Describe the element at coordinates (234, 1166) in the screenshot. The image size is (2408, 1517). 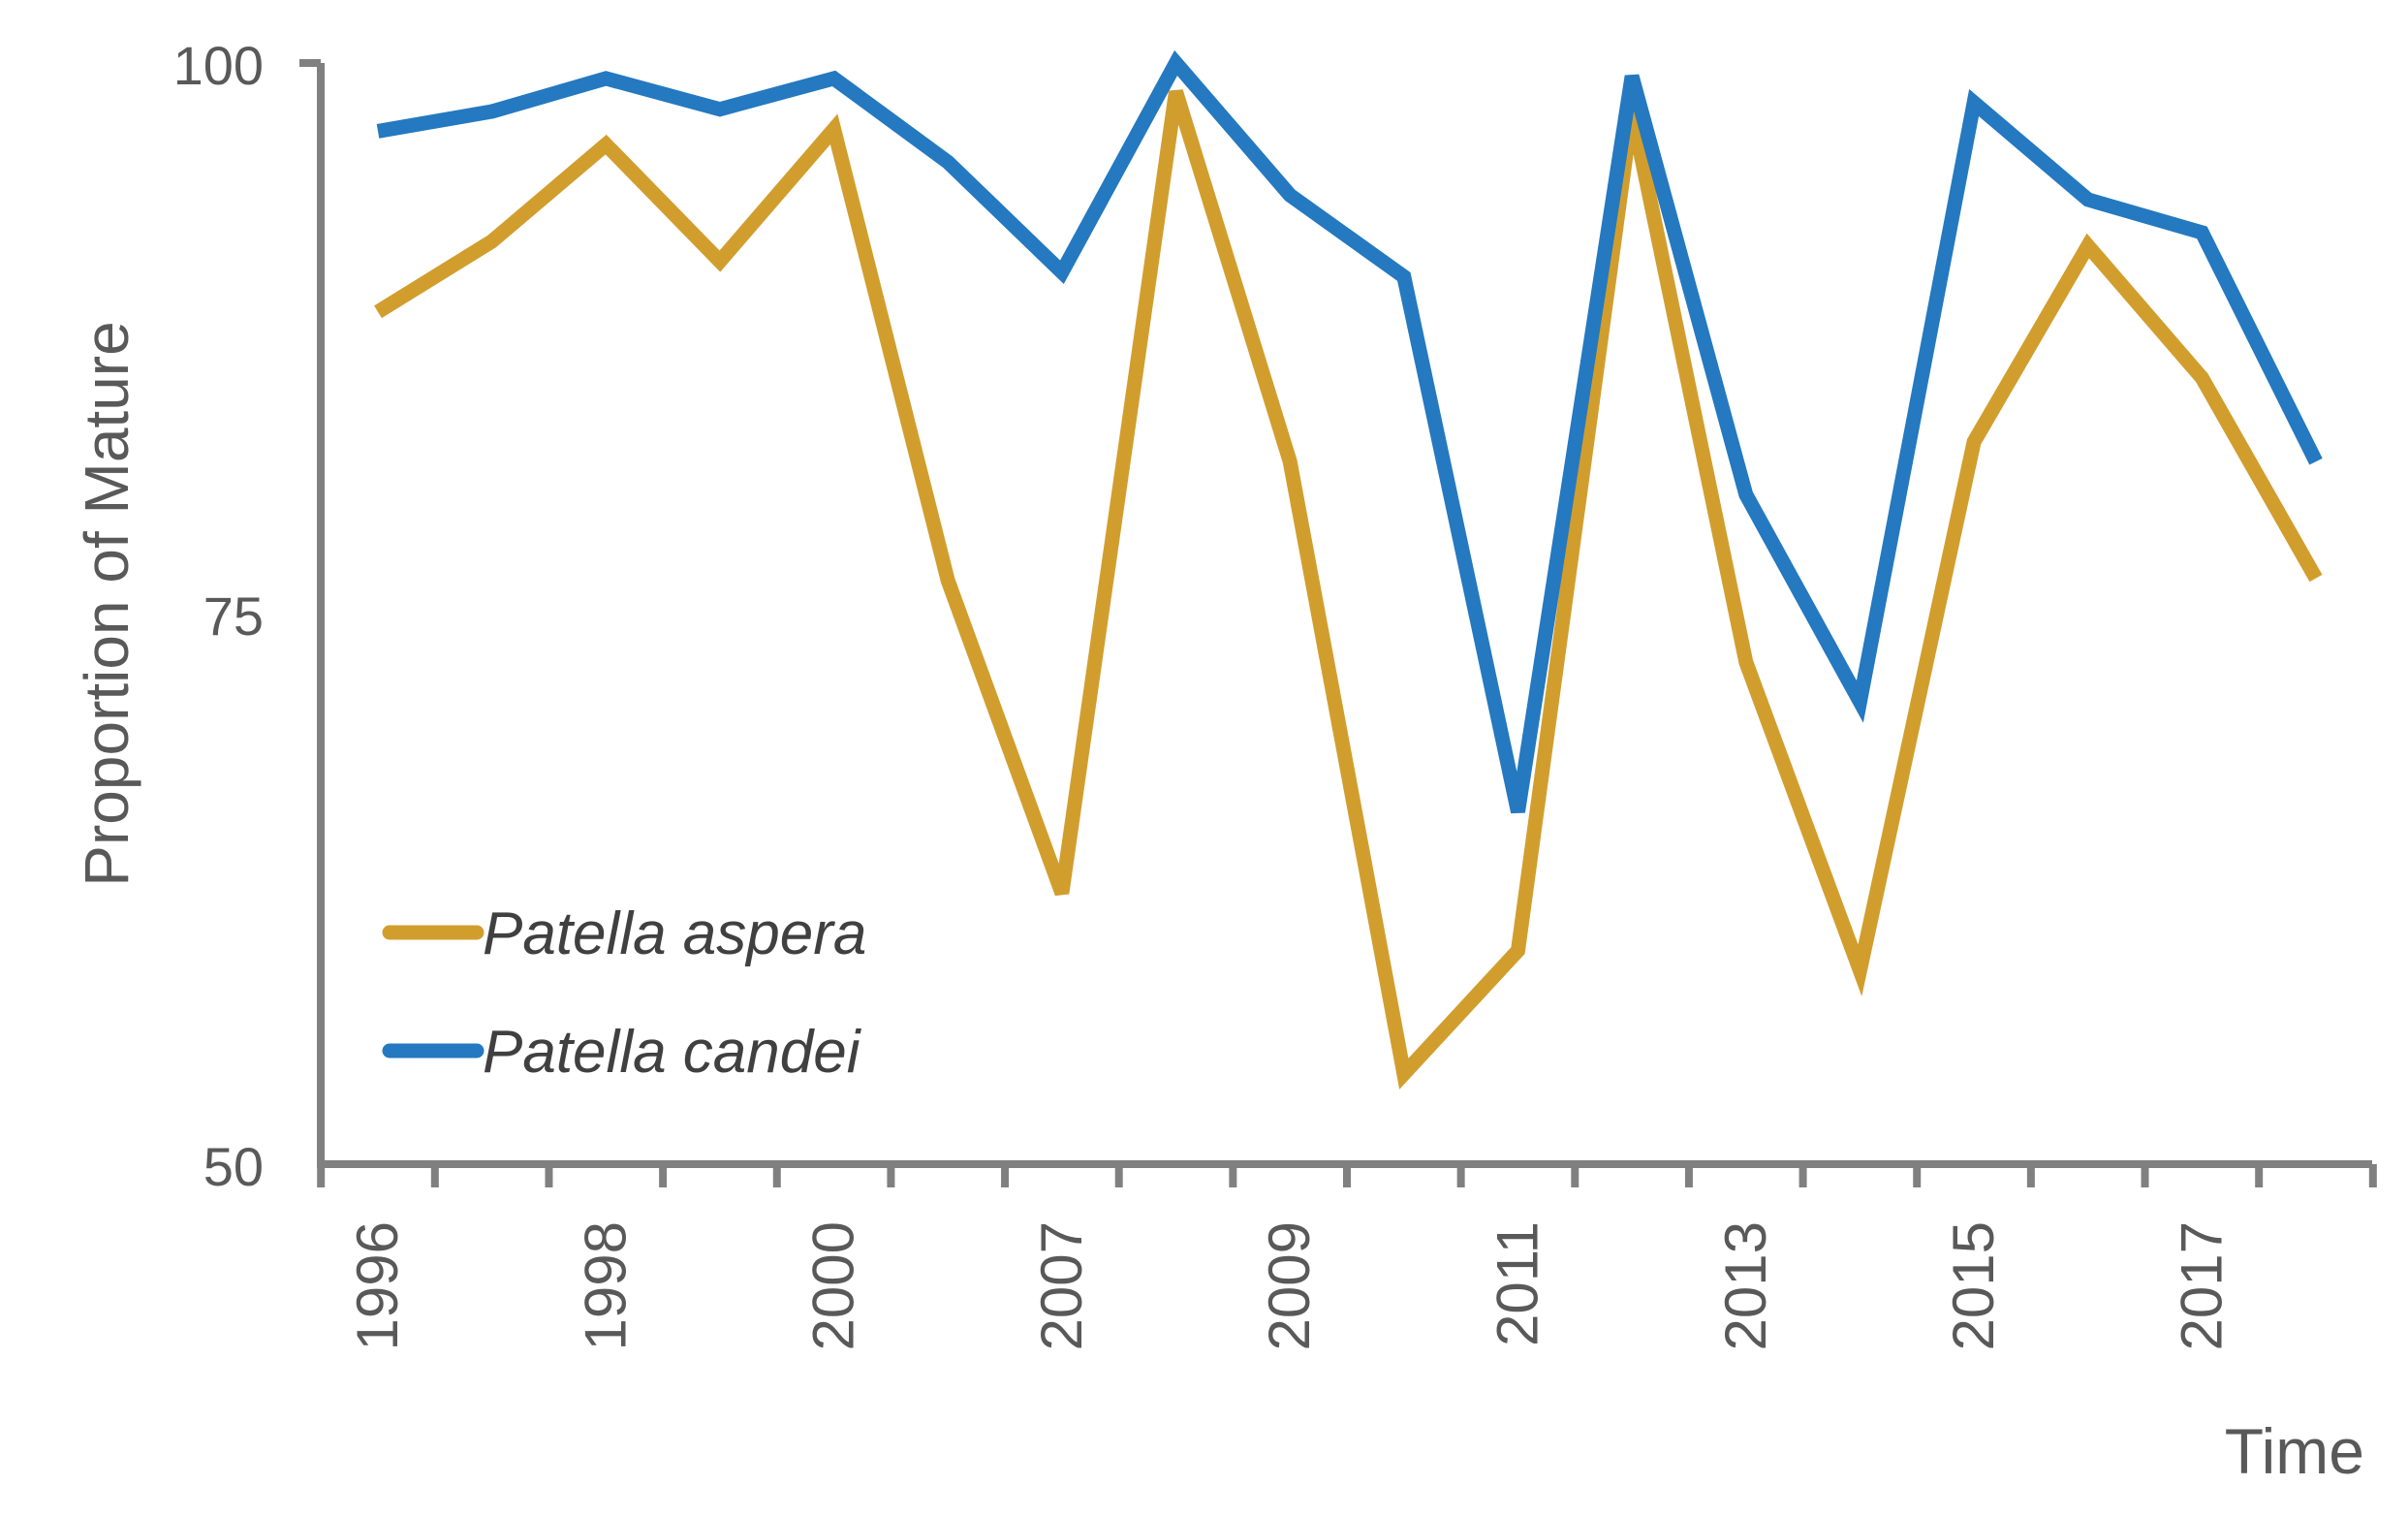
I see `y-tick-label: 50` at that location.